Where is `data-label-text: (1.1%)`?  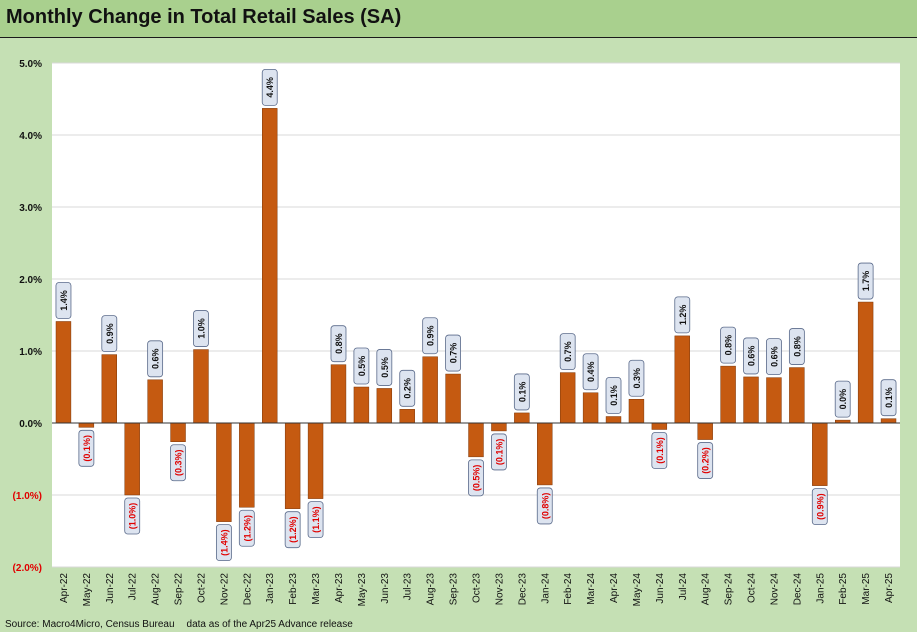
data-label-text: (1.1%) is located at coordinates (316, 519).